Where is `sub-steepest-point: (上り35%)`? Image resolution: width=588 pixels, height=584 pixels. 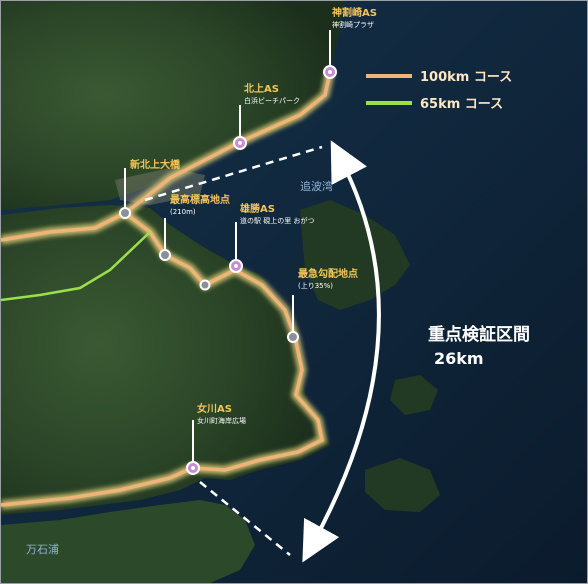
sub-steepest-point: (上り35%) is located at coordinates (315, 285).